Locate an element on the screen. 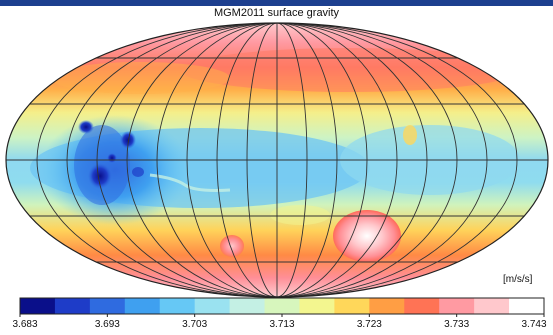 The image size is (553, 335). colorbar-tick-label: 3.703 is located at coordinates (195, 324).